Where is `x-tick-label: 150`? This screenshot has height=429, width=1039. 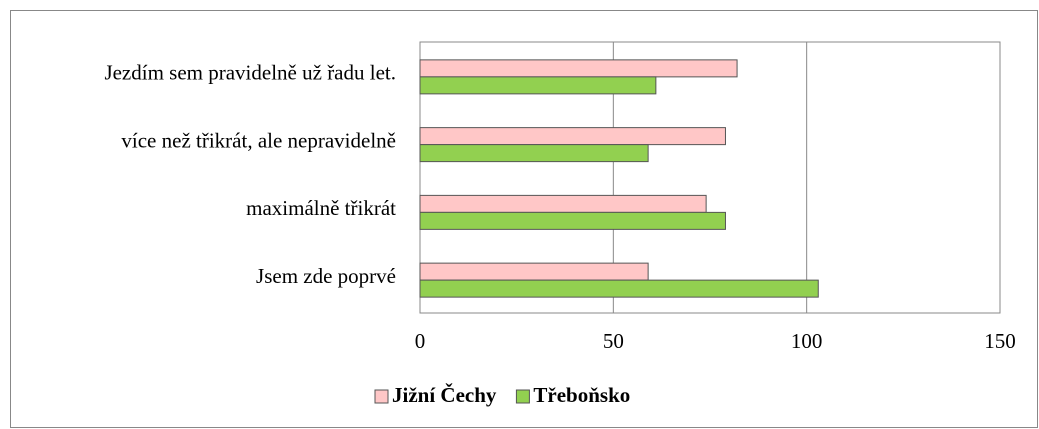
x-tick-label: 150 is located at coordinates (1000, 341).